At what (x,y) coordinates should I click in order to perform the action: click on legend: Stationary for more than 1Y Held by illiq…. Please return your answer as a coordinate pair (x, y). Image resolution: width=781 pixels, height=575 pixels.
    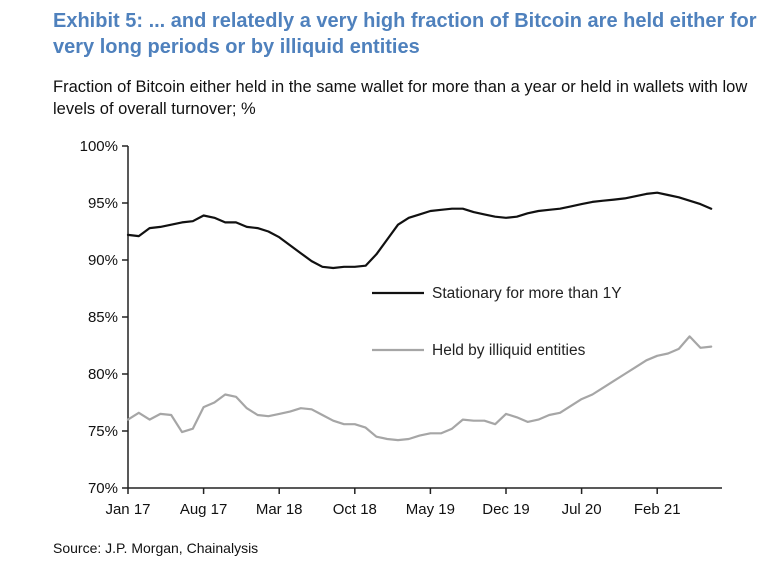
    Looking at the image, I should click on (497, 322).